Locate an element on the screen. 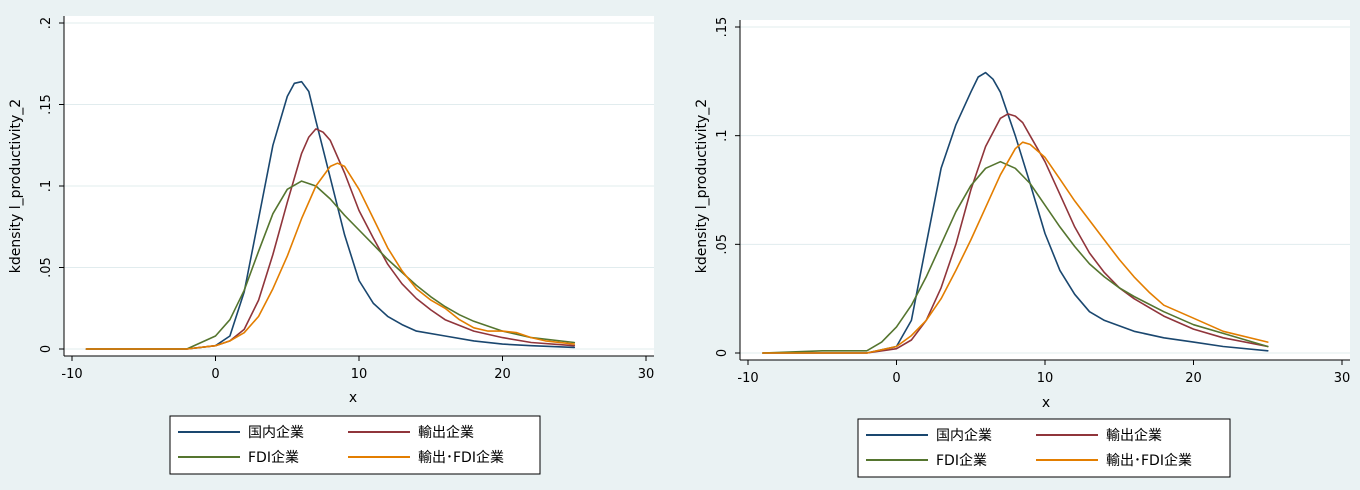 The width and height of the screenshot is (1360, 490). y-ticks: 0 .05 .1 .15 .2 is located at coordinates (51, 185).